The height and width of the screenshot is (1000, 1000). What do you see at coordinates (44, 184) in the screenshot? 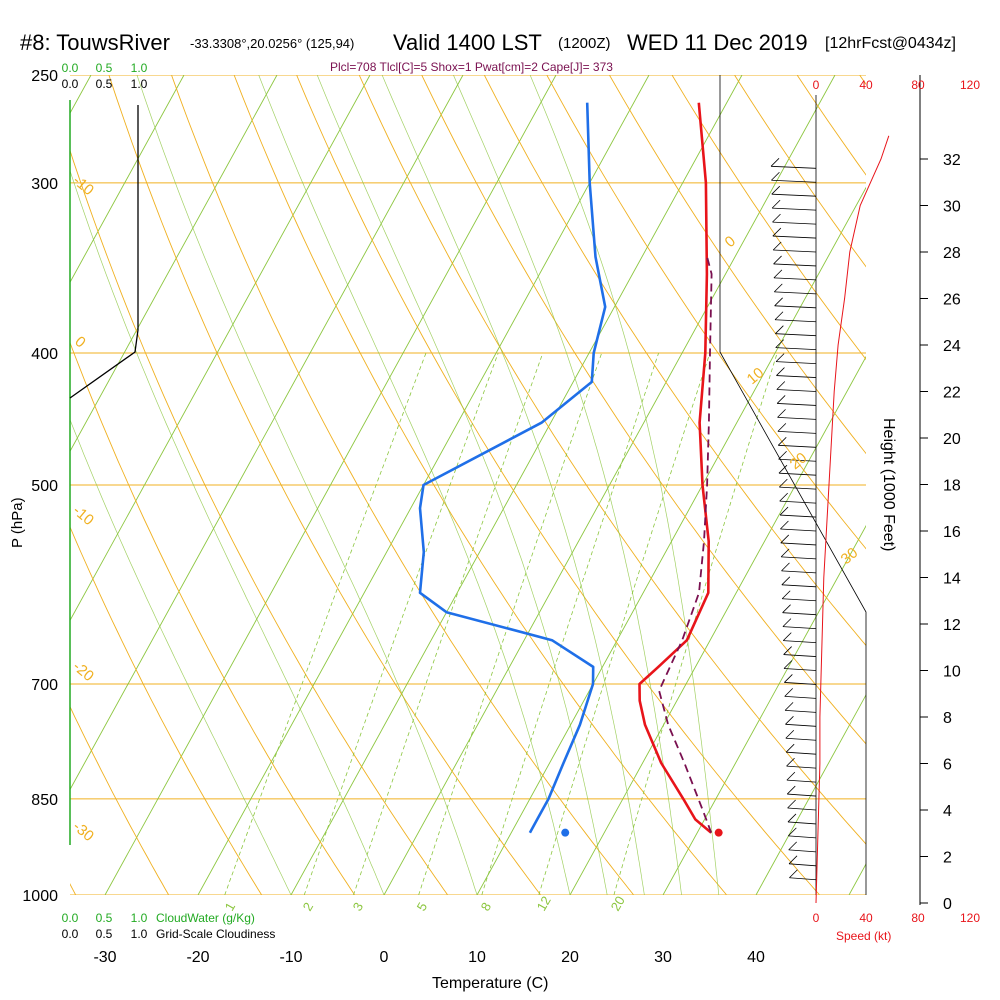
I see `pressure-tick-label: 300` at bounding box center [44, 184].